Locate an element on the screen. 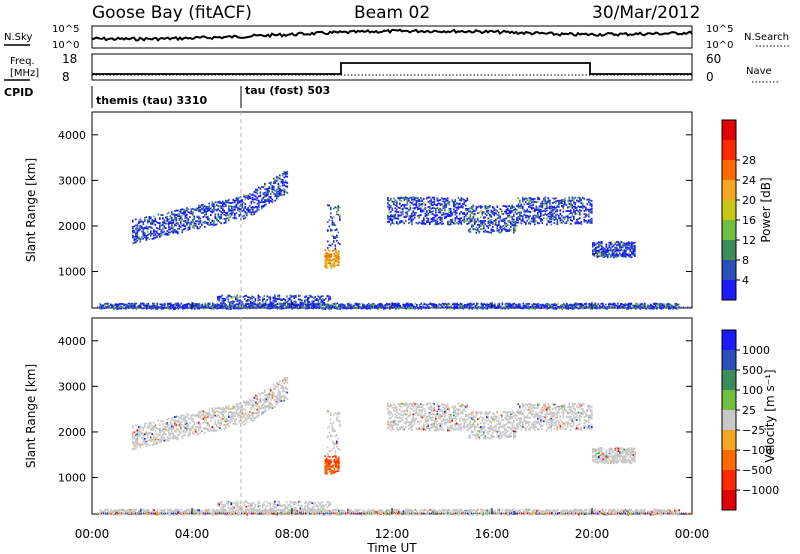 This screenshot has height=554, width=800. freq-left-tick-top: 18 is located at coordinates (69, 59).